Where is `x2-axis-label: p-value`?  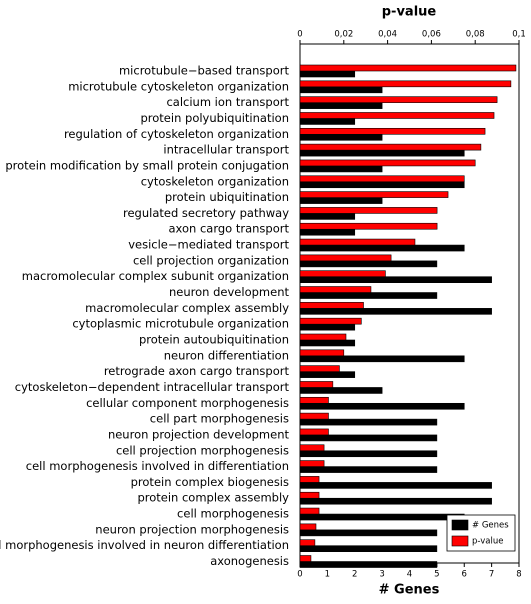 x2-axis-label: p-value is located at coordinates (409, 12).